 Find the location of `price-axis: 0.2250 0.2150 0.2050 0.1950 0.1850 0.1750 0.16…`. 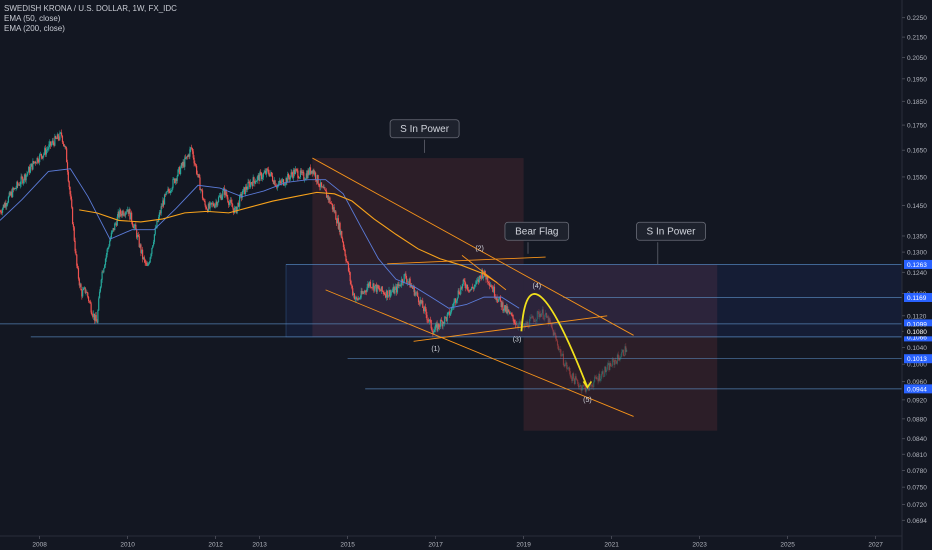

price-axis: 0.2250 0.2150 0.2050 0.1950 0.1850 0.1750 0.16… is located at coordinates (916, 275).